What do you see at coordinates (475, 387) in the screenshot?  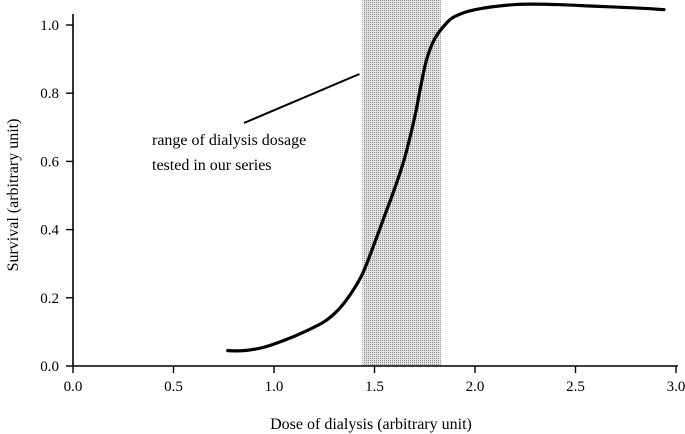 I see `x-tick-label: 2.0` at bounding box center [475, 387].